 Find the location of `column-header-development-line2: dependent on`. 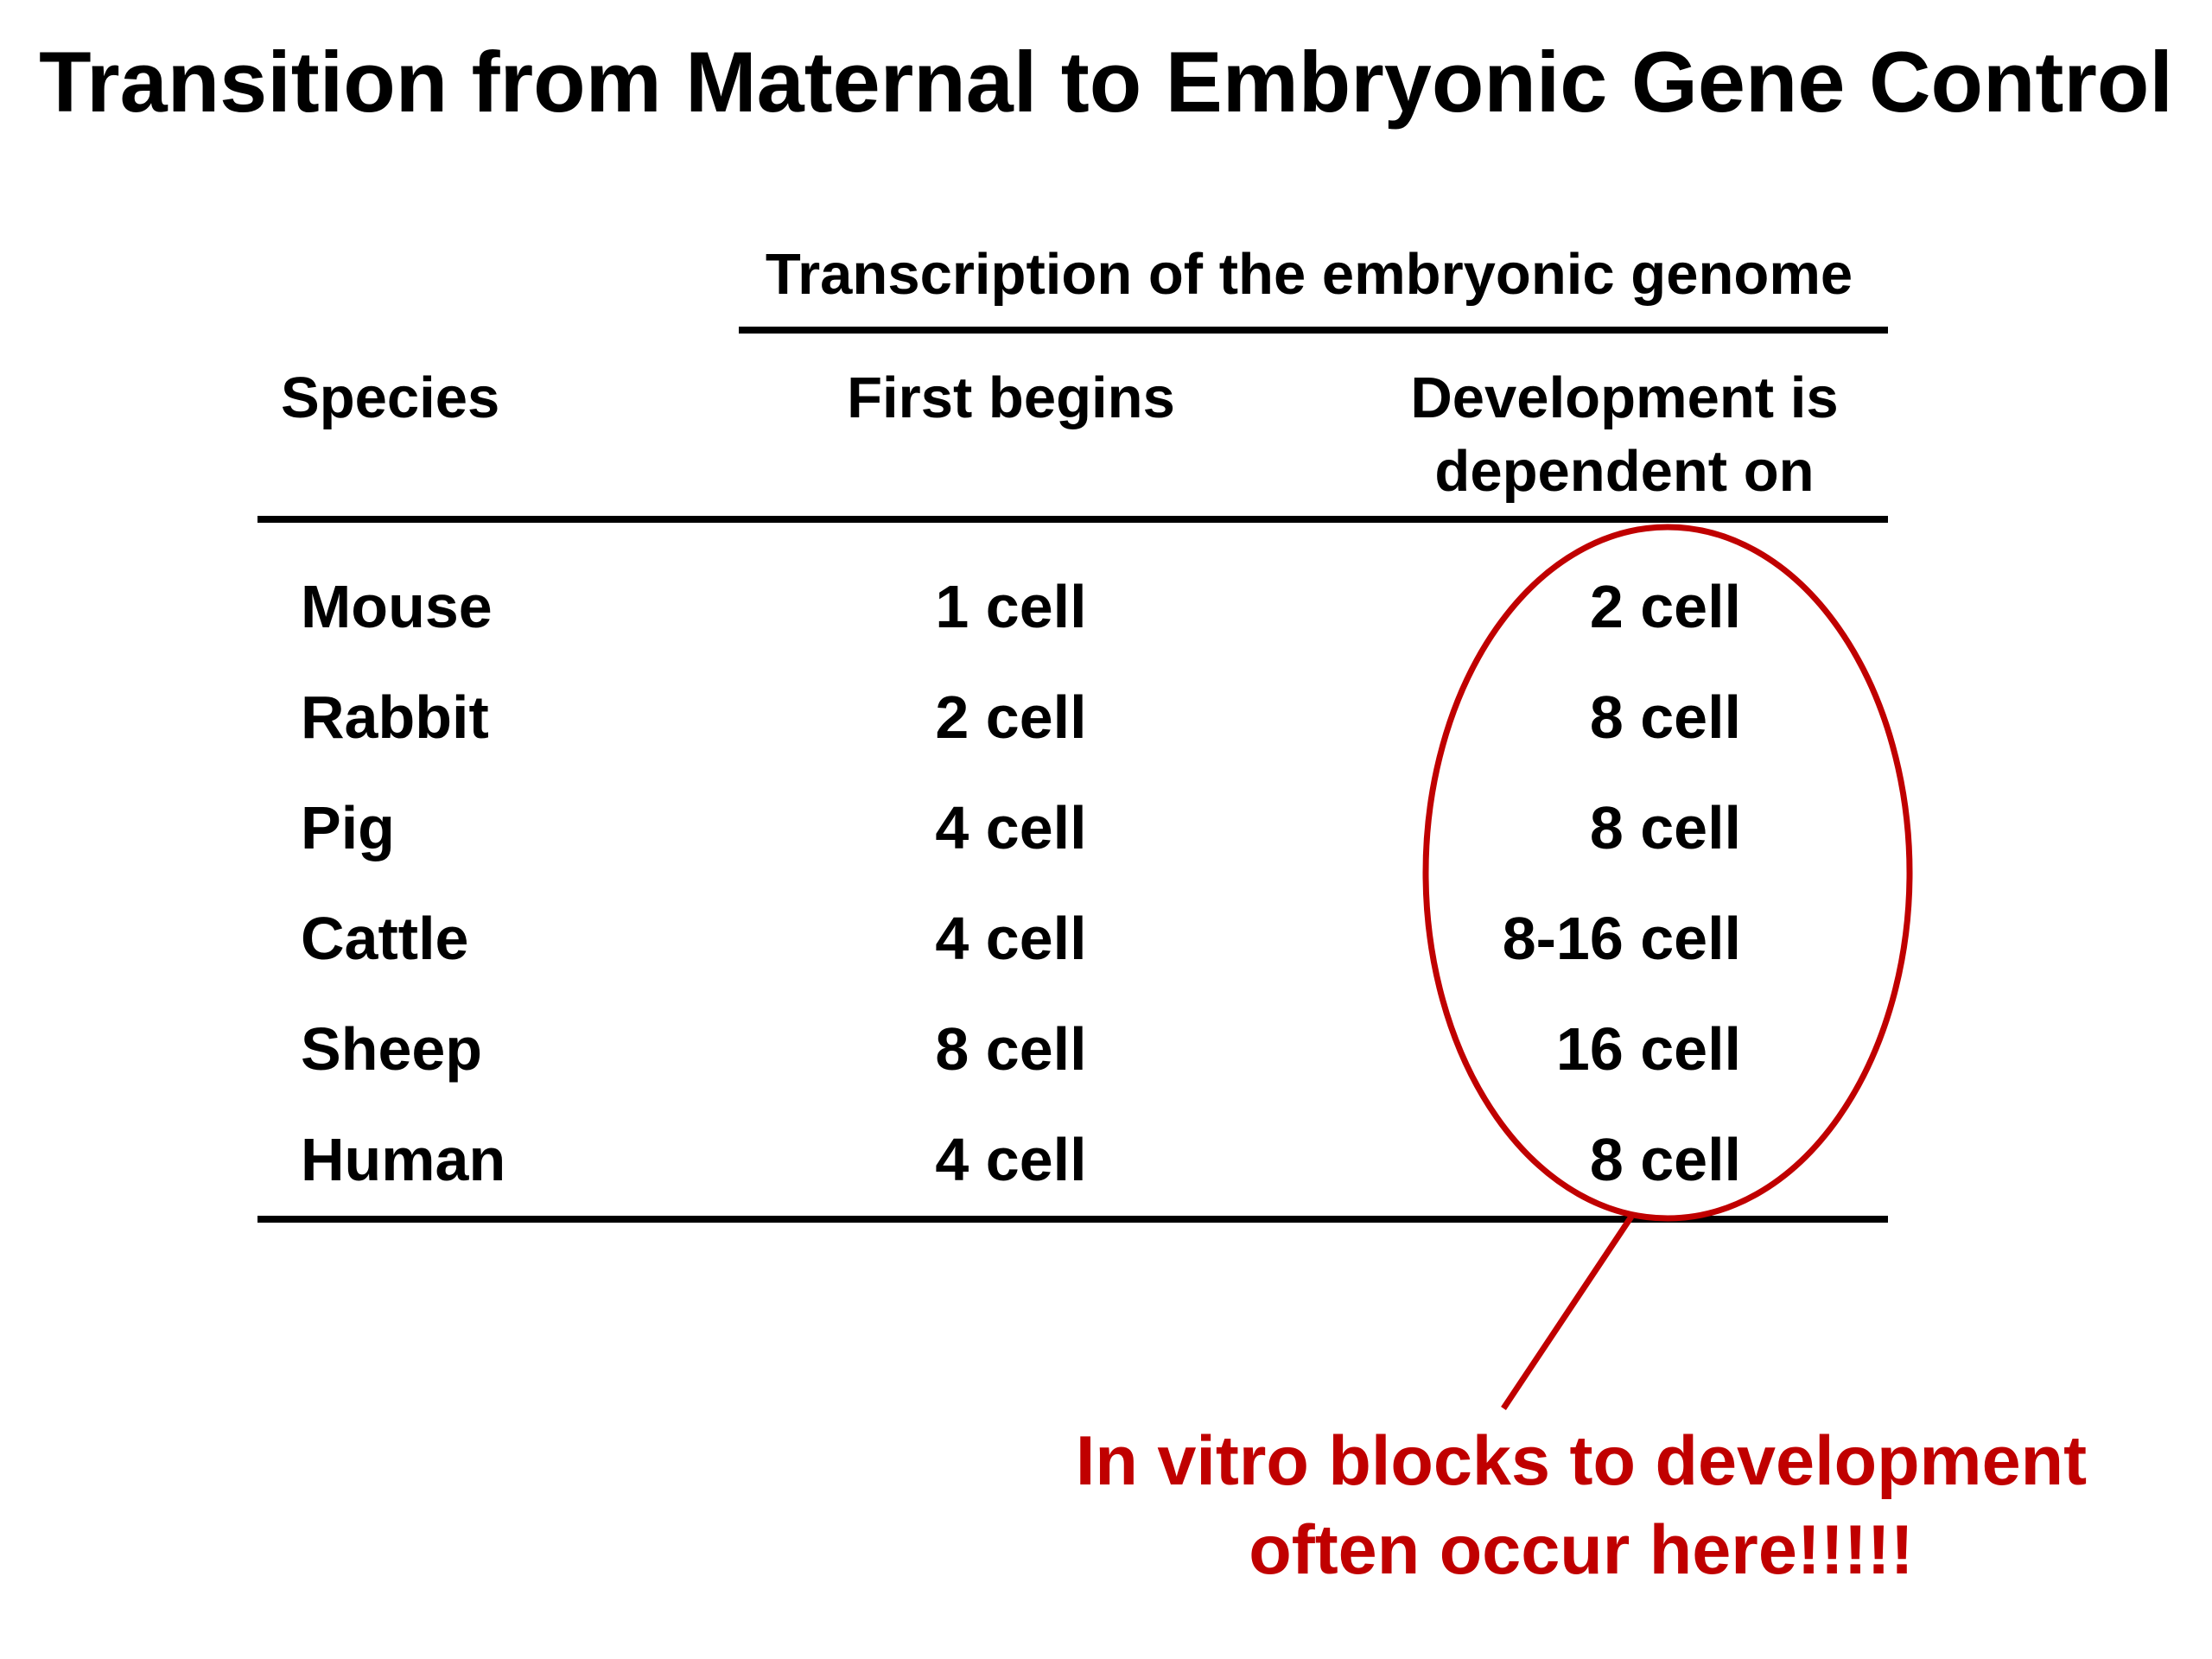

column-header-development-line2: dependent on is located at coordinates (1624, 471).